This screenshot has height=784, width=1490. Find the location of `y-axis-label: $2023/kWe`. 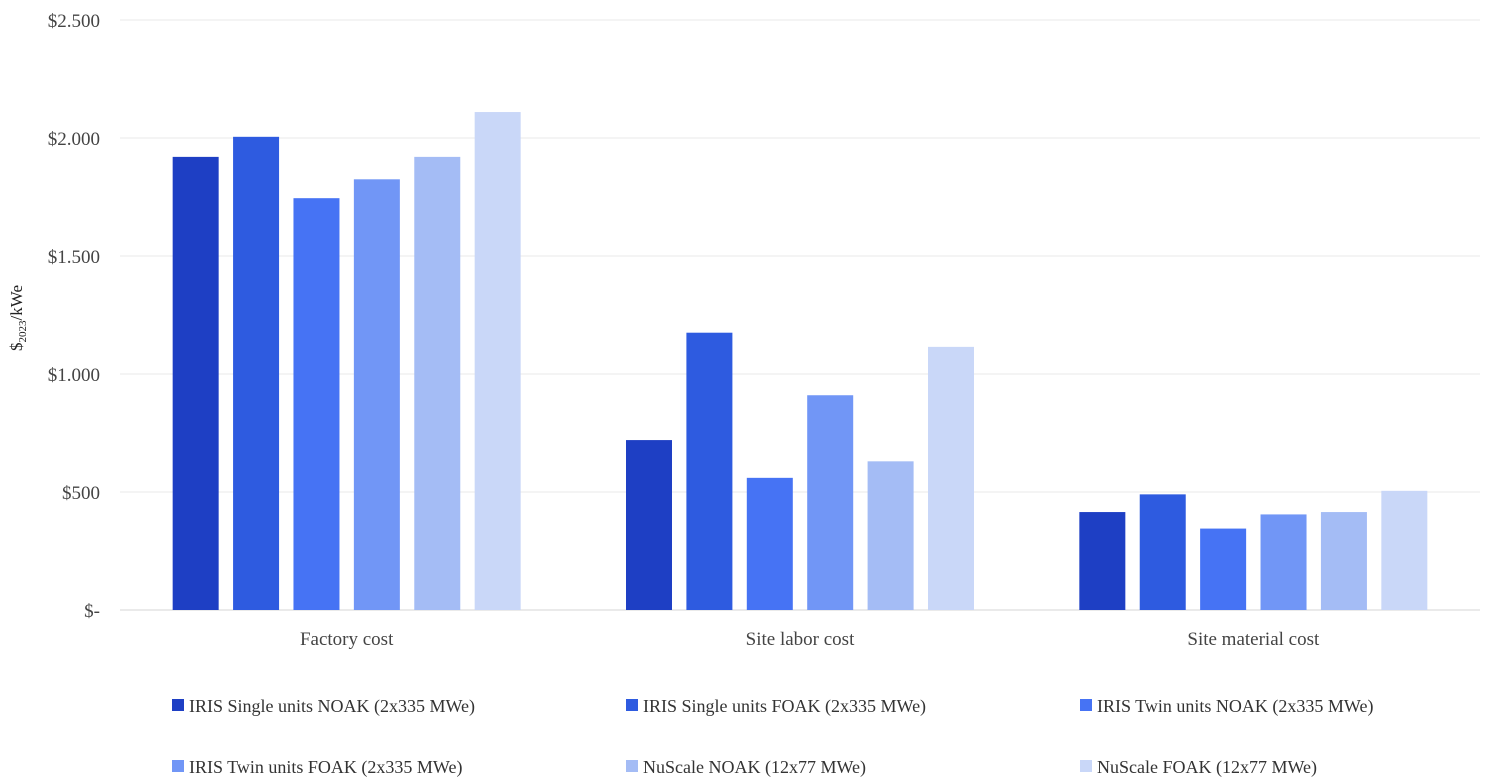

y-axis-label: $2023/kWe is located at coordinates (18, 318).